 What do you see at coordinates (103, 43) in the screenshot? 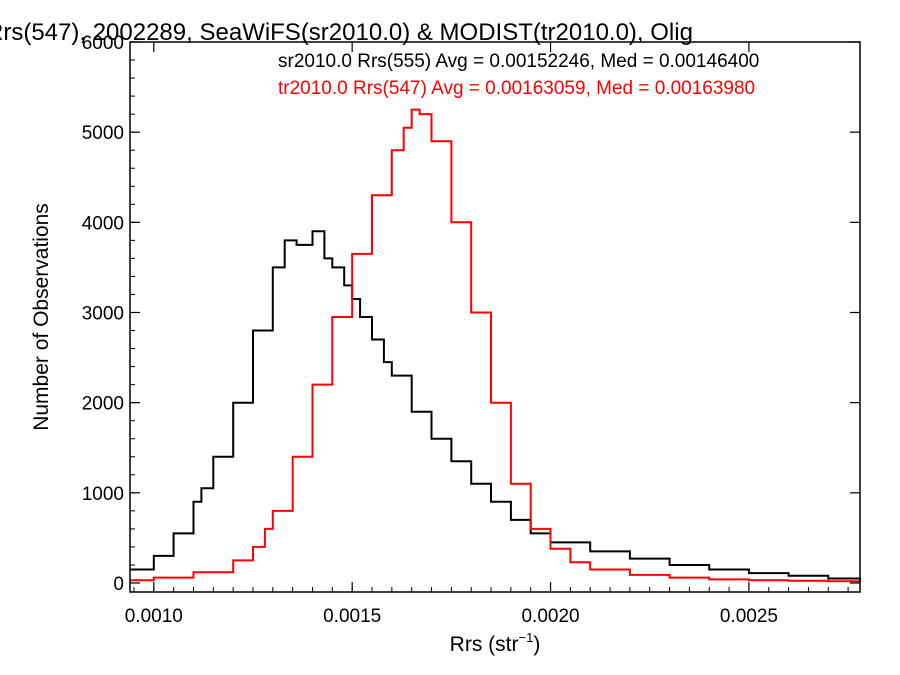
I see `y-tick-label-6: 6000` at bounding box center [103, 43].